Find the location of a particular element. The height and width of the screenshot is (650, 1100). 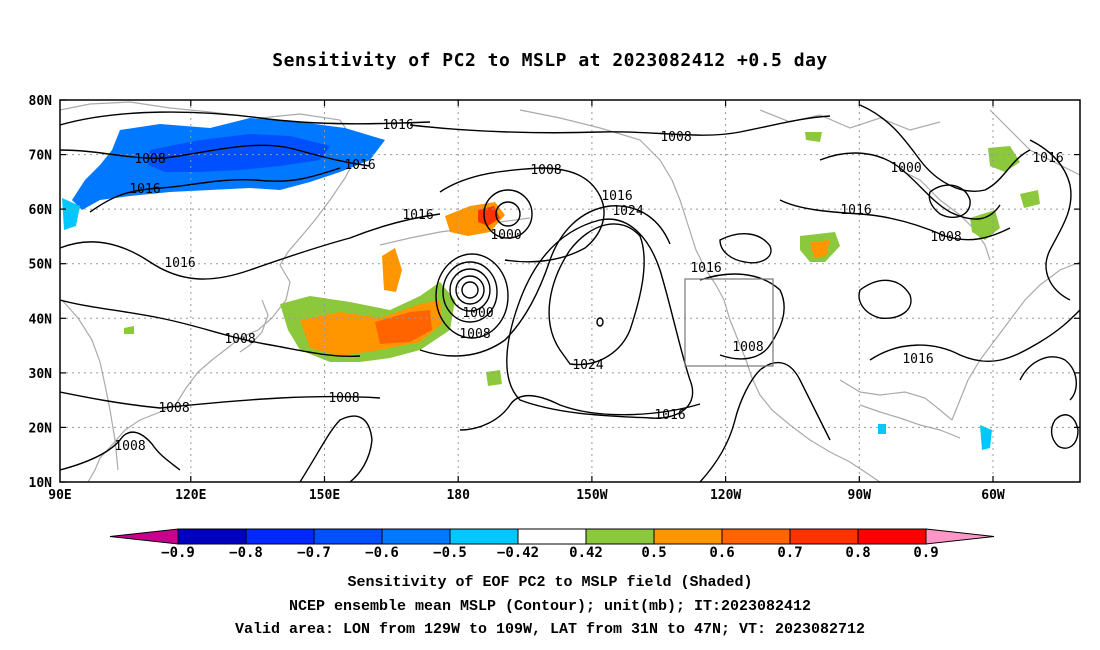

longitude-labels: 90E 120E 150E 180 150W 120W 90W 60W is located at coordinates (526, 495).